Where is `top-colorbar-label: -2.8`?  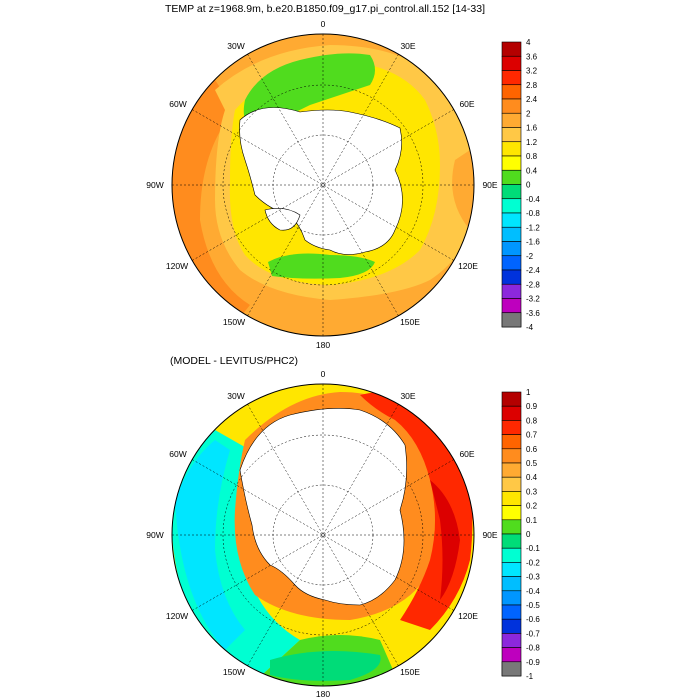 top-colorbar-label: -2.8 is located at coordinates (533, 284).